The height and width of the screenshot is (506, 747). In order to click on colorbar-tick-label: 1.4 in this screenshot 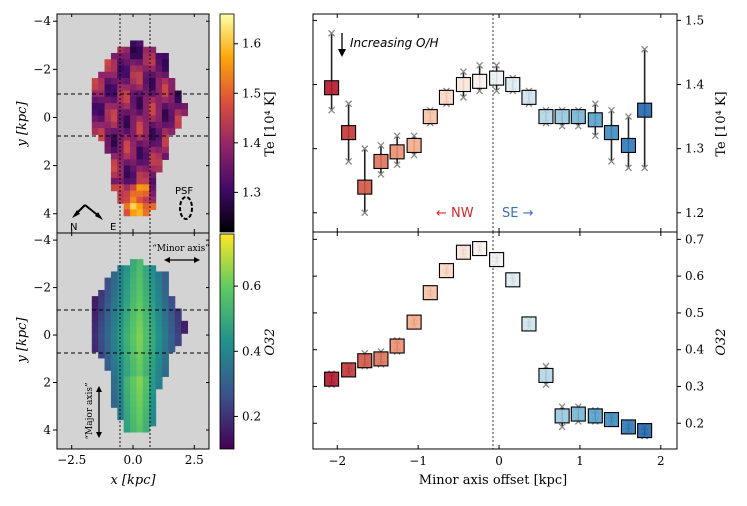, I will do `click(251, 143)`.